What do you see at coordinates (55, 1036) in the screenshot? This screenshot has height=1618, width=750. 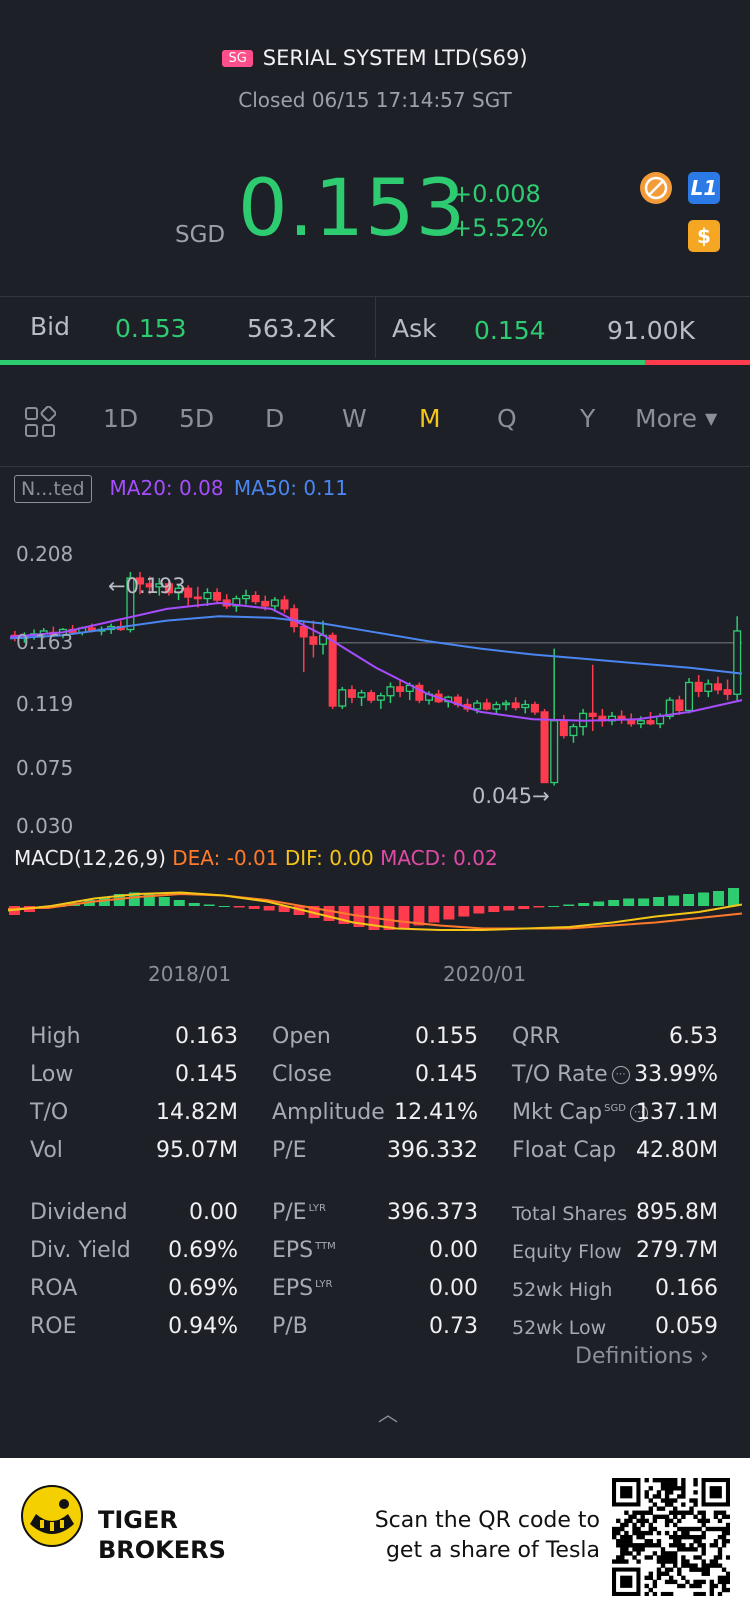 I see `stat-label-text: High` at bounding box center [55, 1036].